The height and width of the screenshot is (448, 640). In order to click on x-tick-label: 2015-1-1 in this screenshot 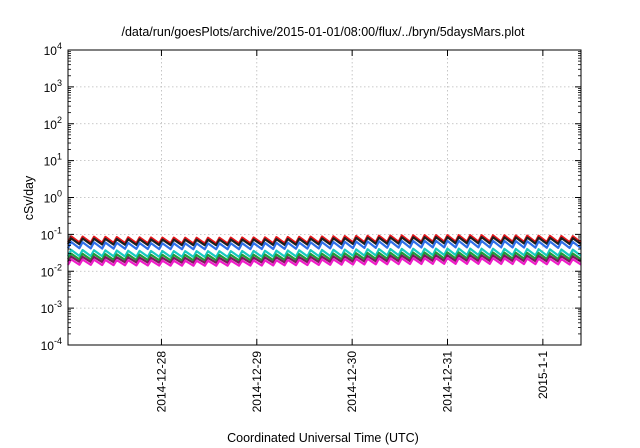, I will do `click(543, 375)`.